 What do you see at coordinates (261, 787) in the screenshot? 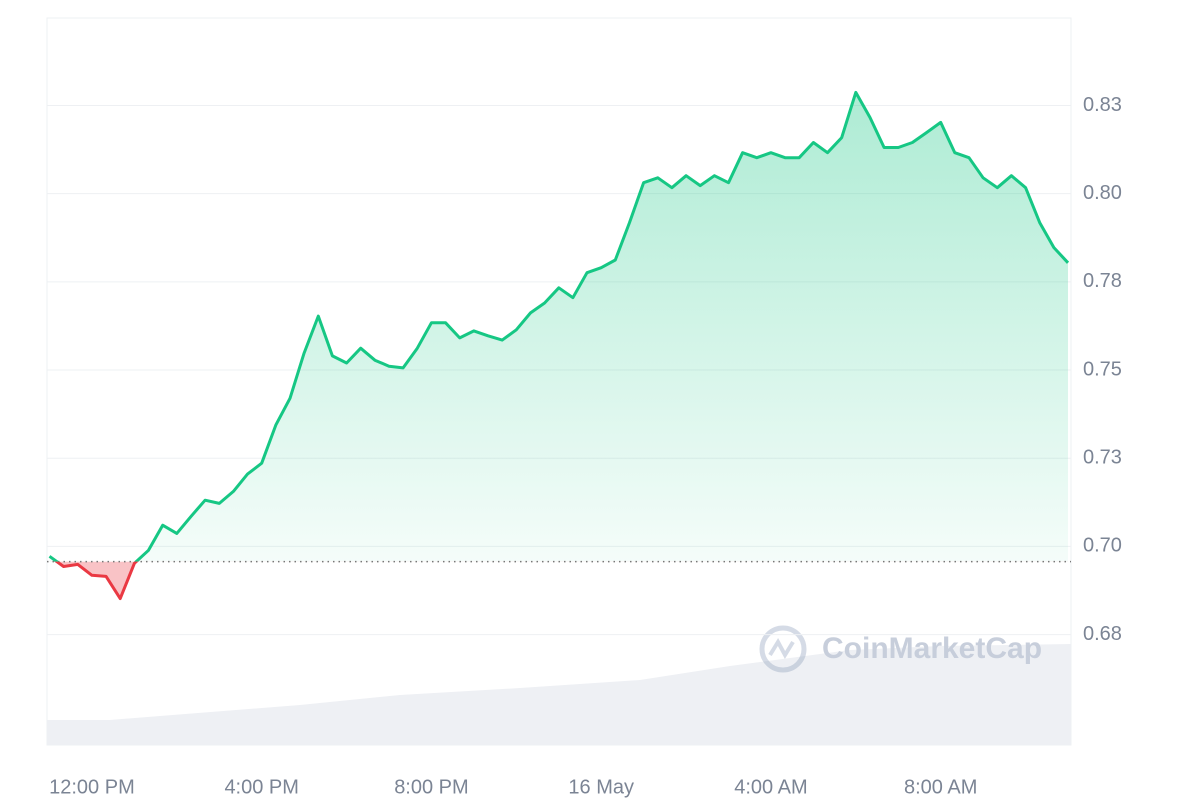
I see `x-tick-label: 4:00 PM` at bounding box center [261, 787].